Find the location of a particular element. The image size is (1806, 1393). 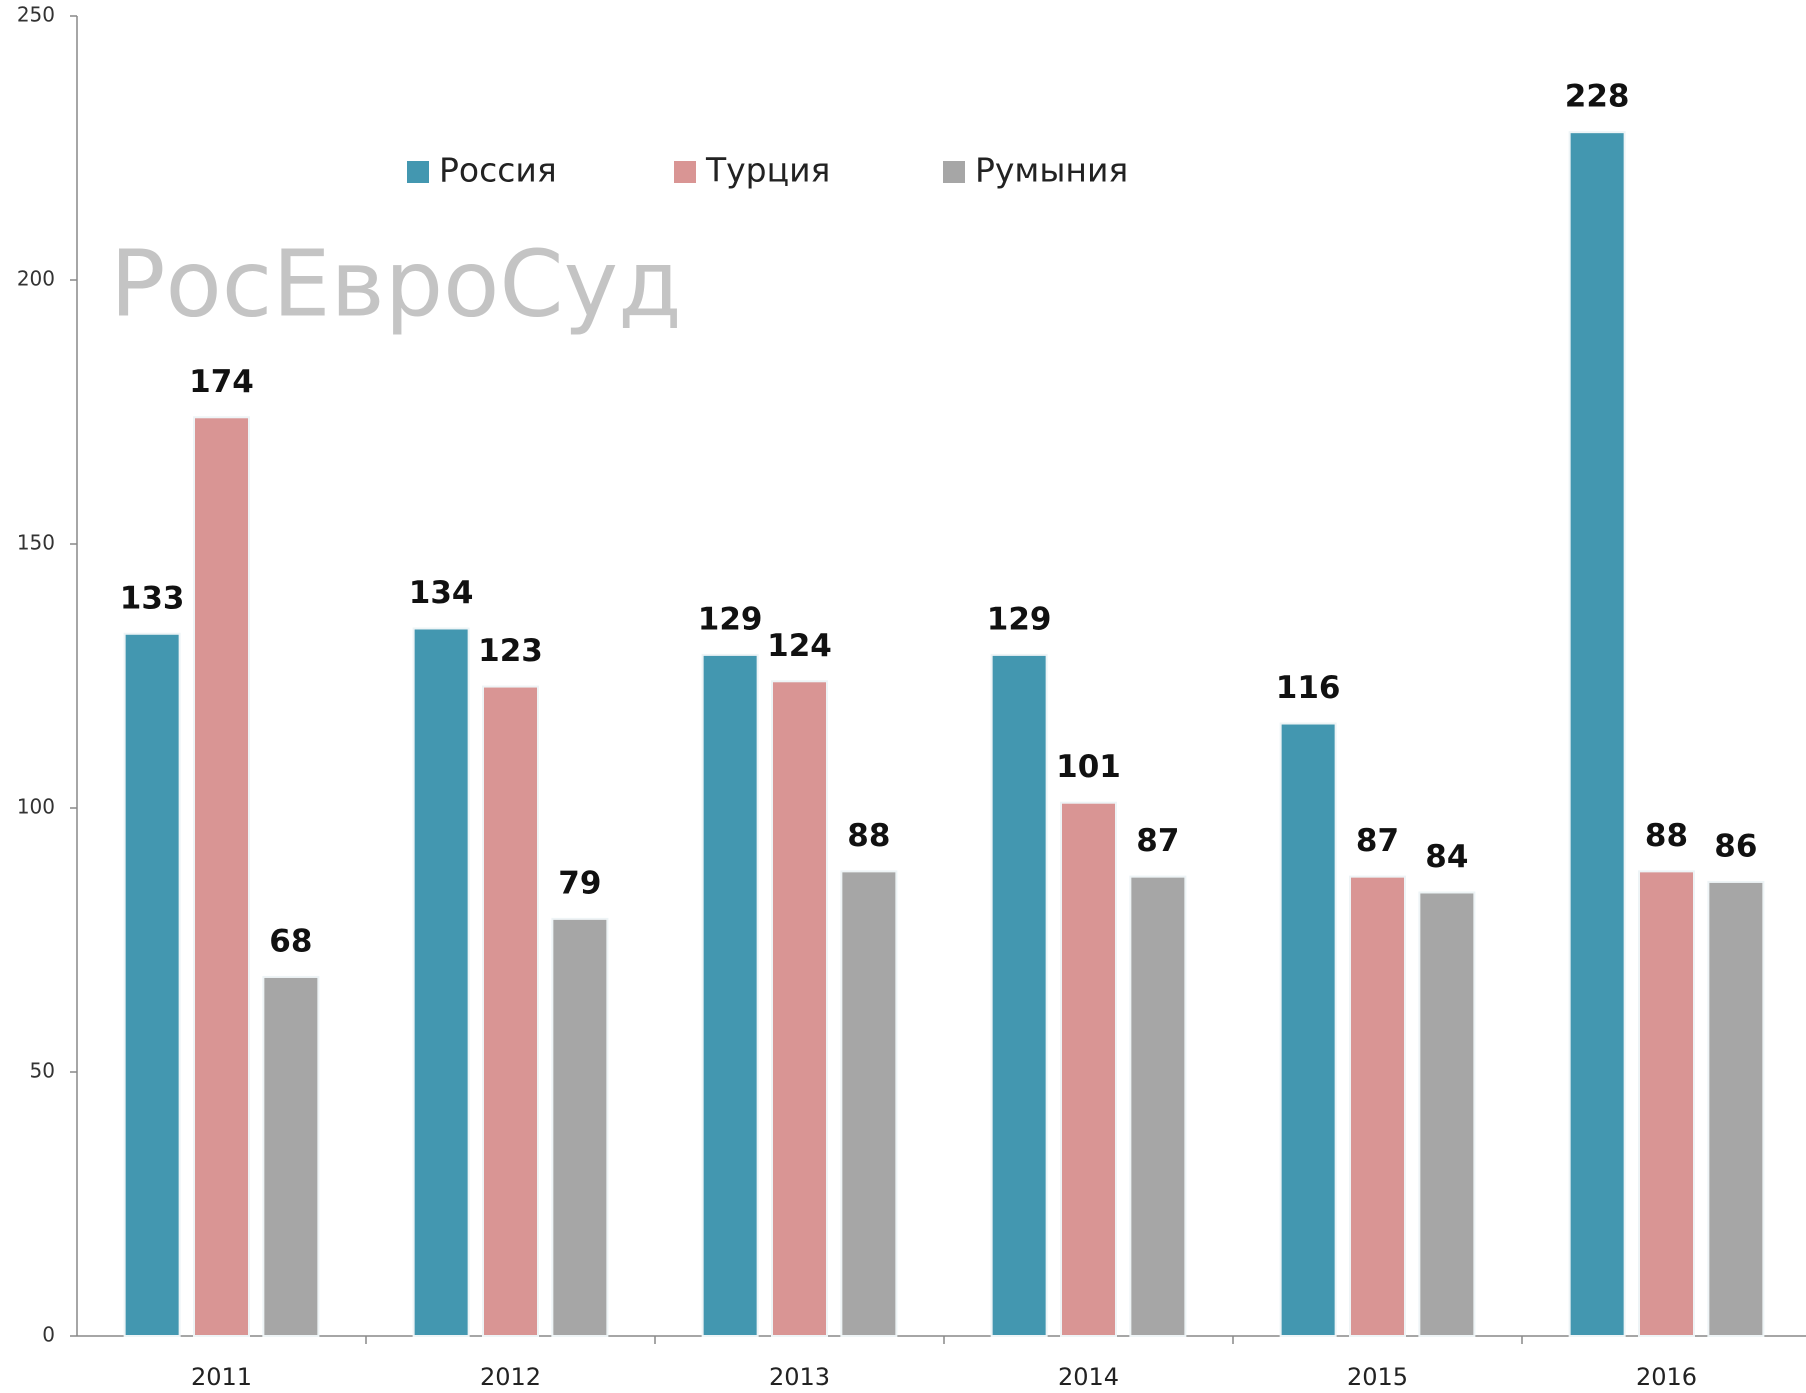

data-label: 124 is located at coordinates (799, 646).